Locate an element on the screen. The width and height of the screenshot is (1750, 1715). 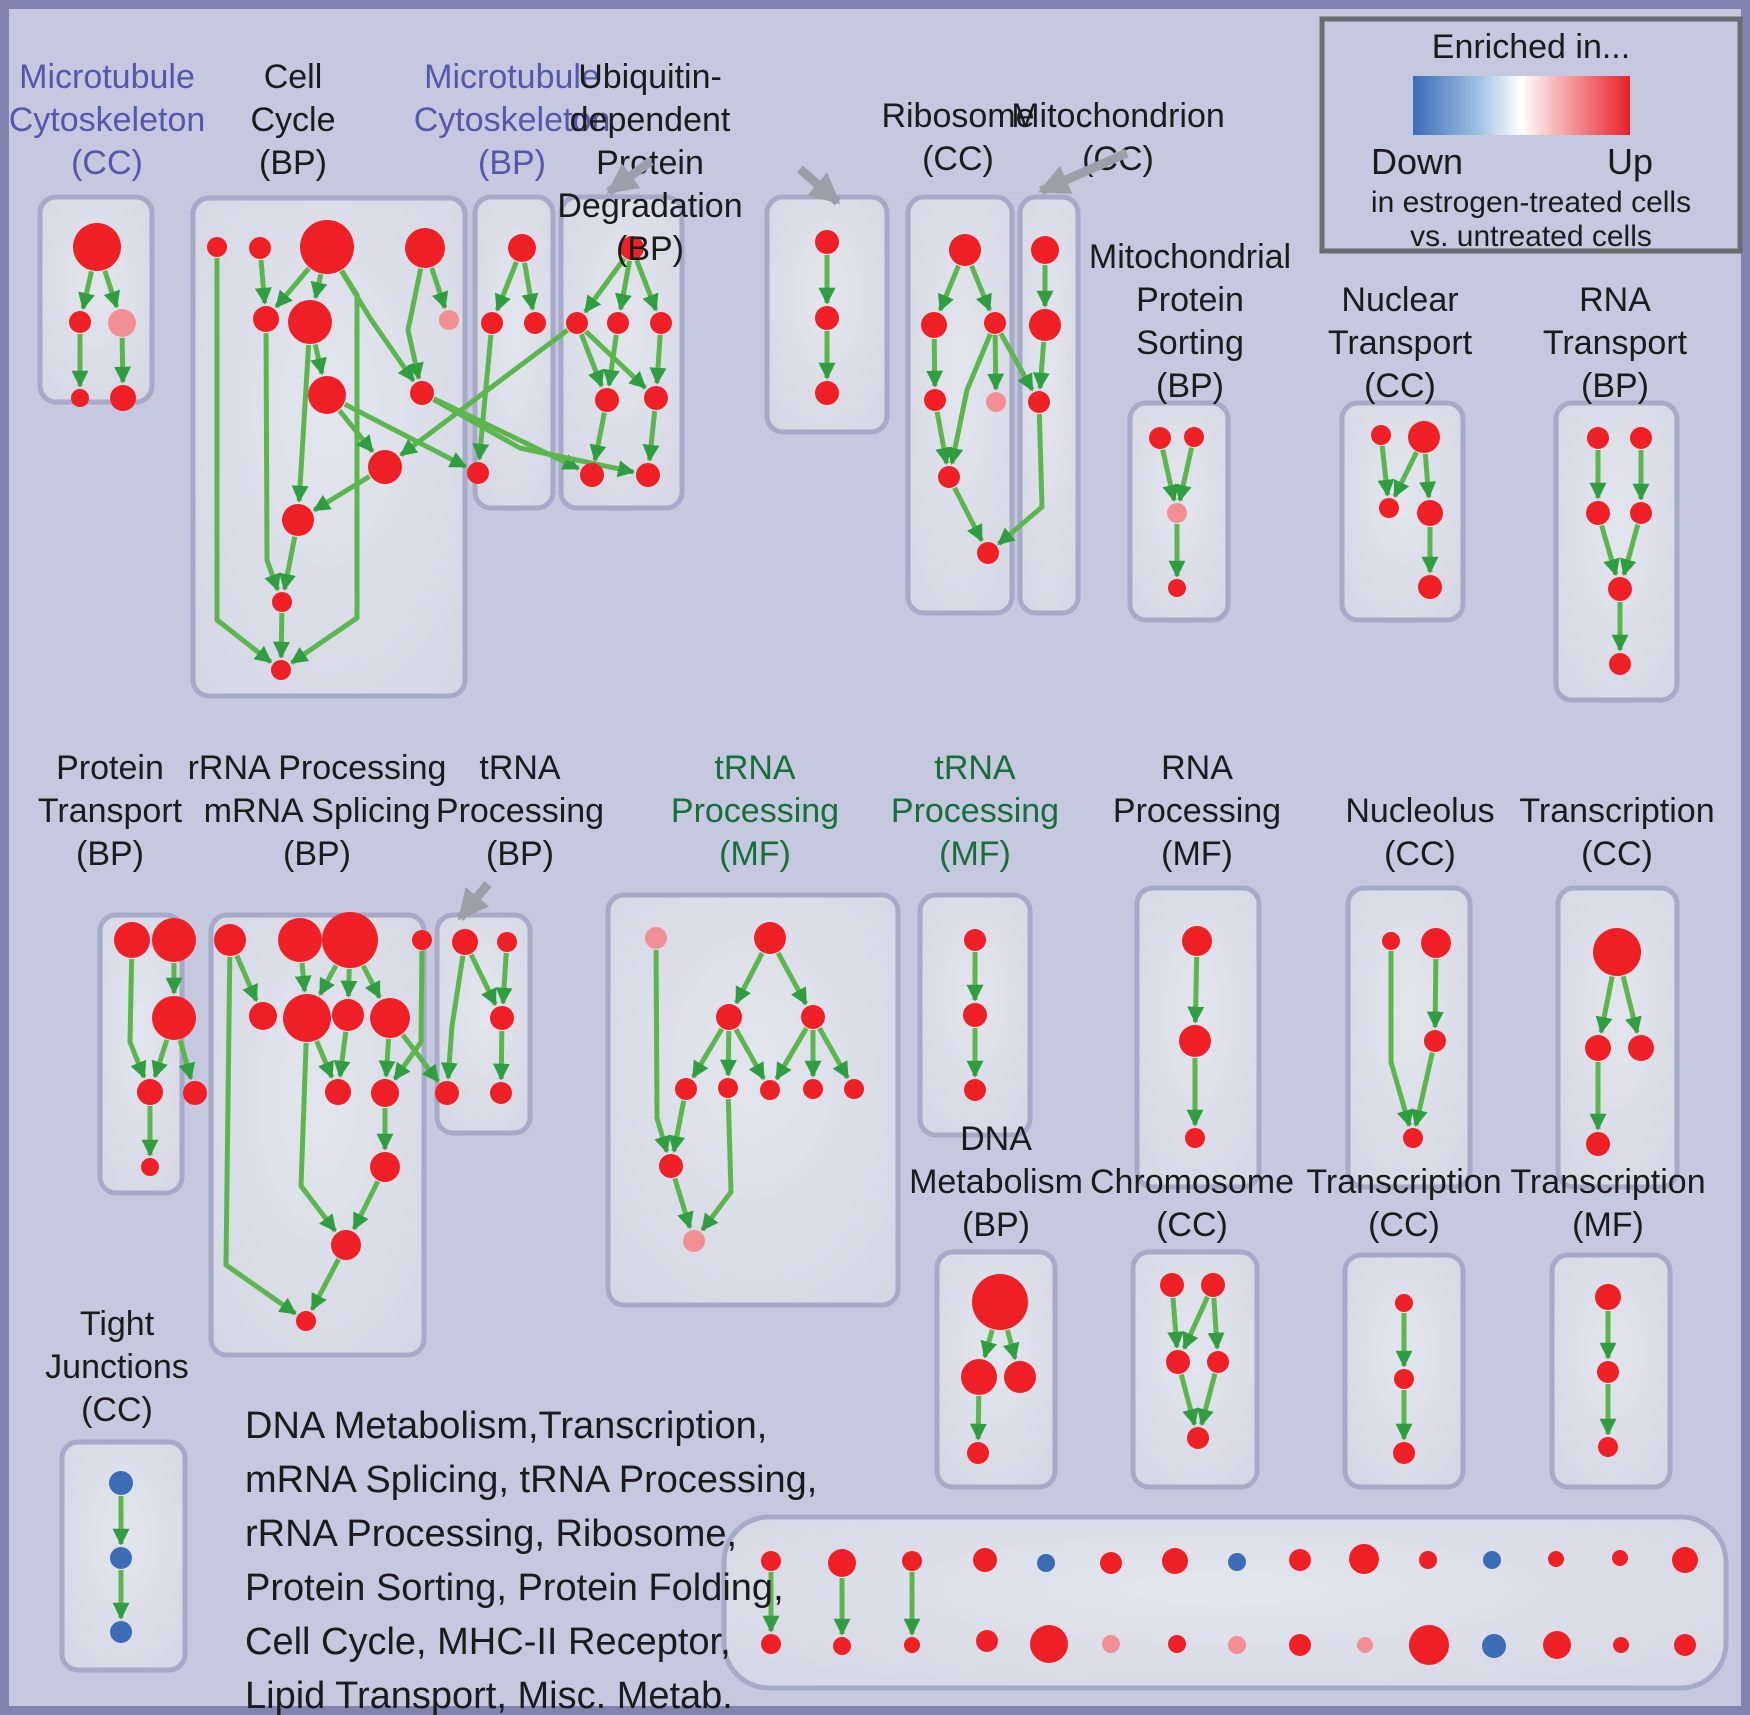
go-term-node-m1 is located at coordinates (465, 942).